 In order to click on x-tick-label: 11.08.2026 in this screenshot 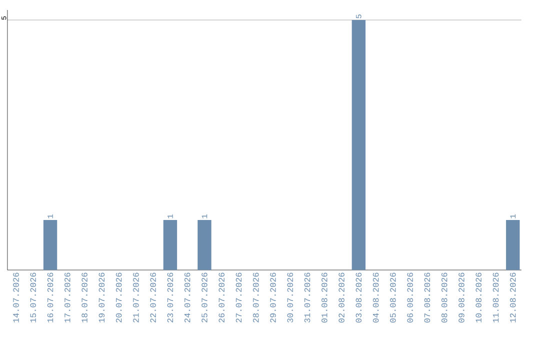, I will do `click(495, 297)`.